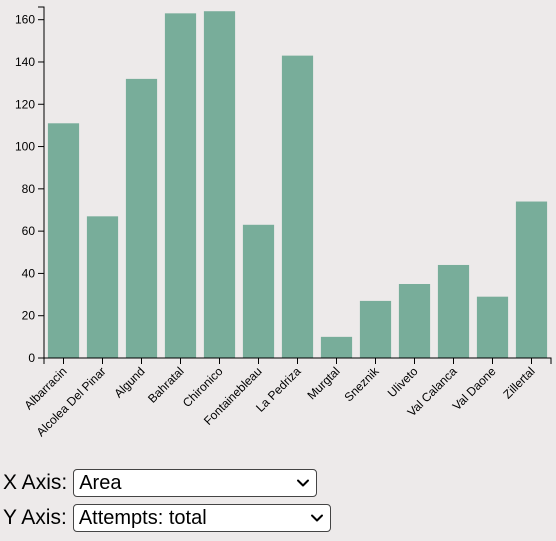 The width and height of the screenshot is (556, 541). Describe the element at coordinates (362, 384) in the screenshot. I see `x-tick-label: Sneznik` at that location.